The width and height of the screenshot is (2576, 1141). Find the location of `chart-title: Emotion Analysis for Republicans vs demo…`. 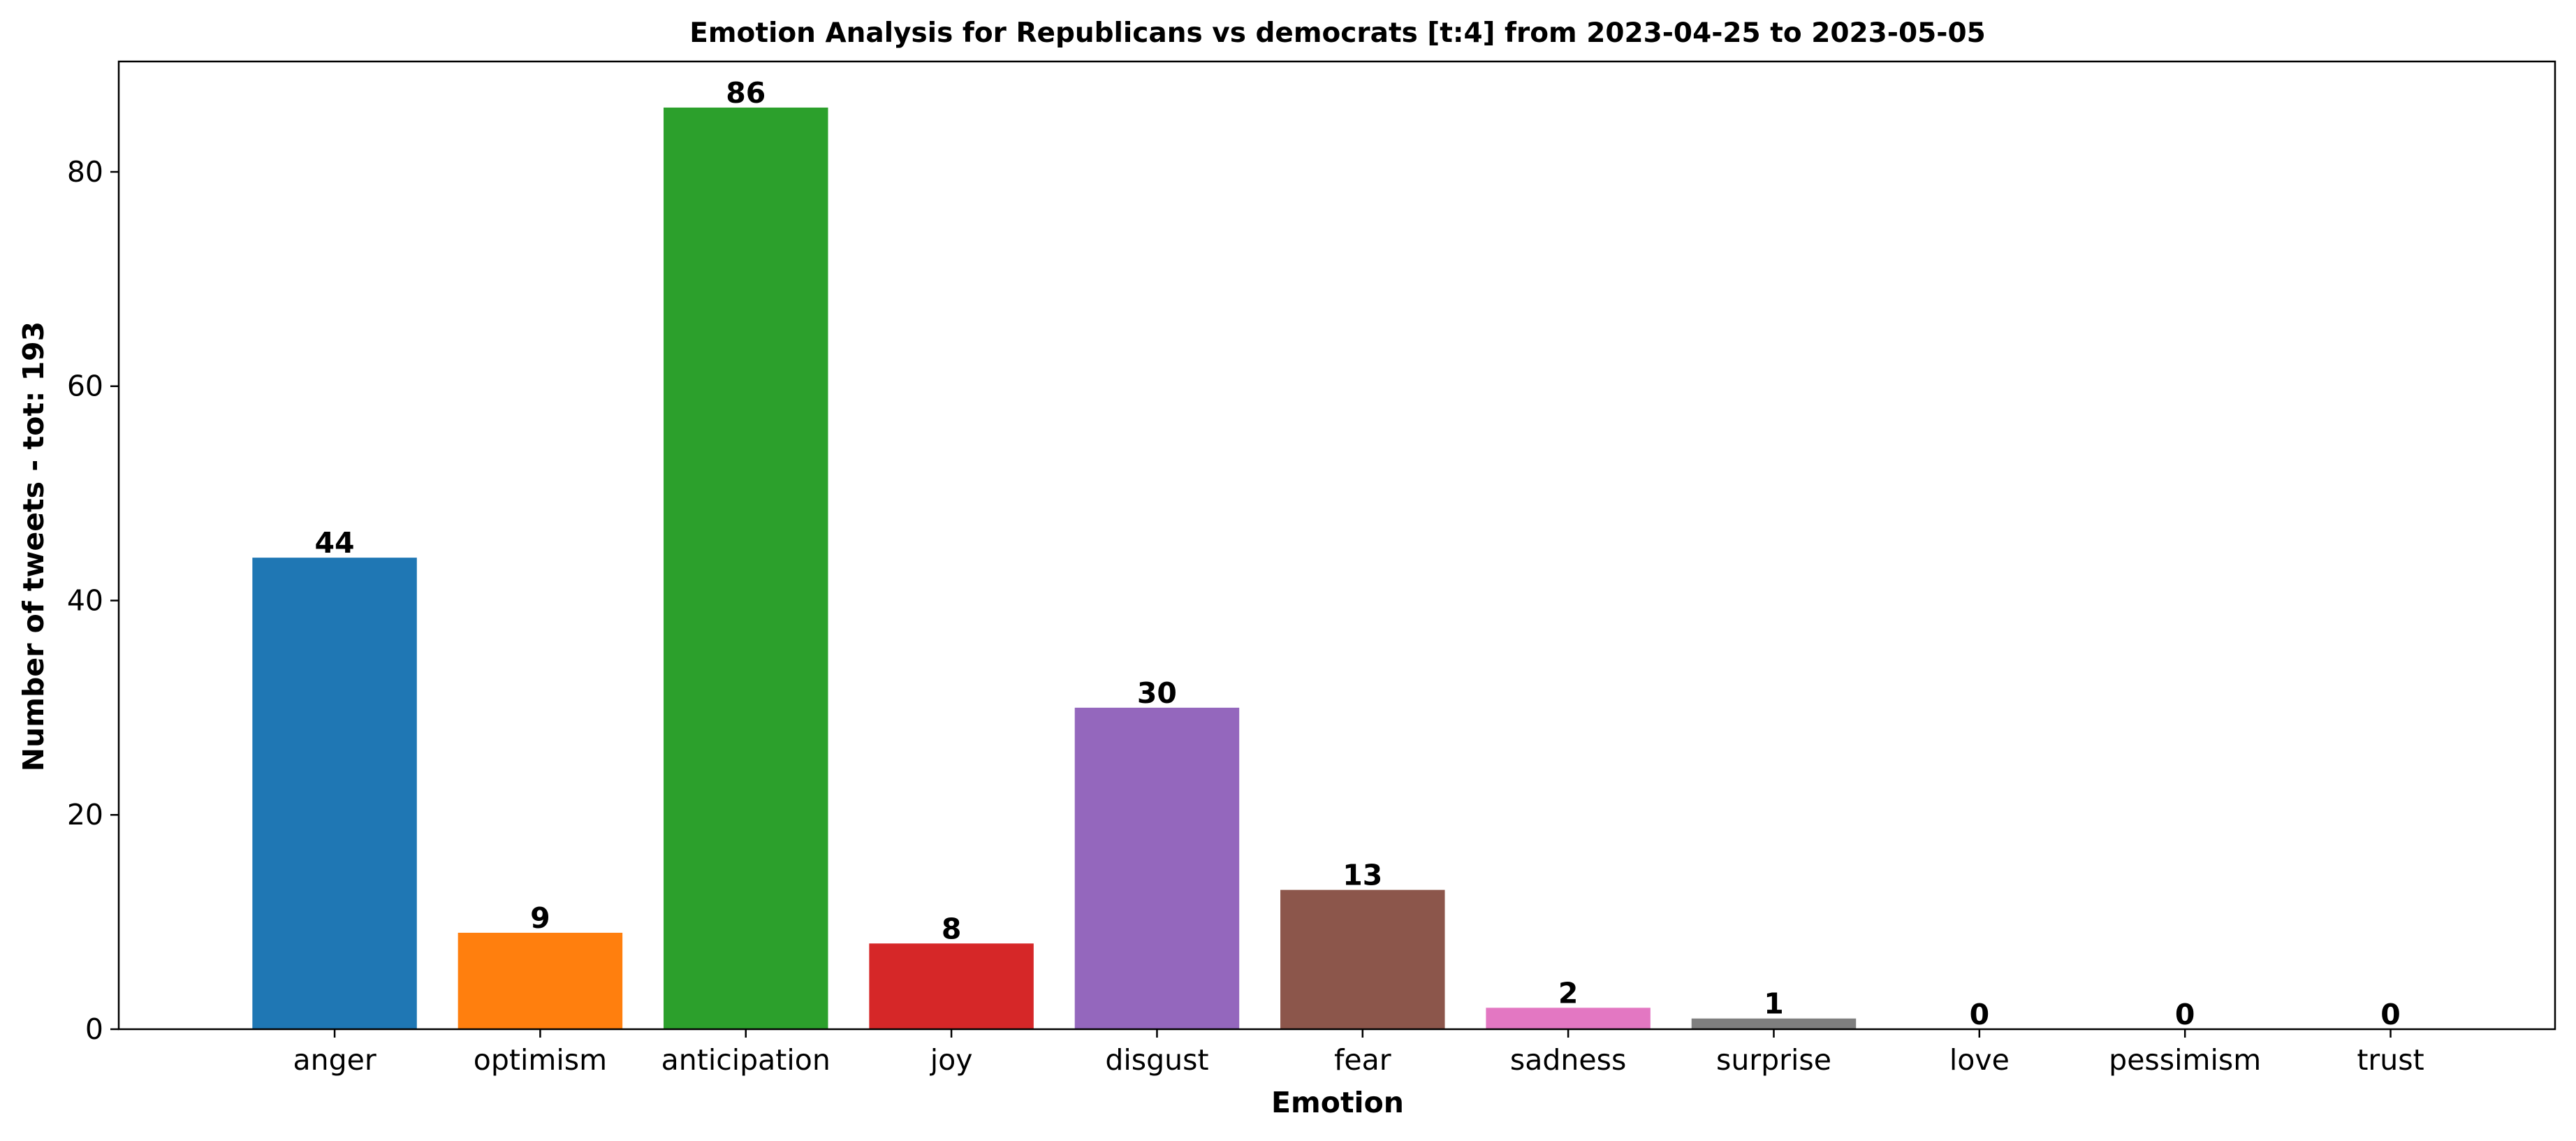

chart-title: Emotion Analysis for Republicans vs demo… is located at coordinates (1337, 33).